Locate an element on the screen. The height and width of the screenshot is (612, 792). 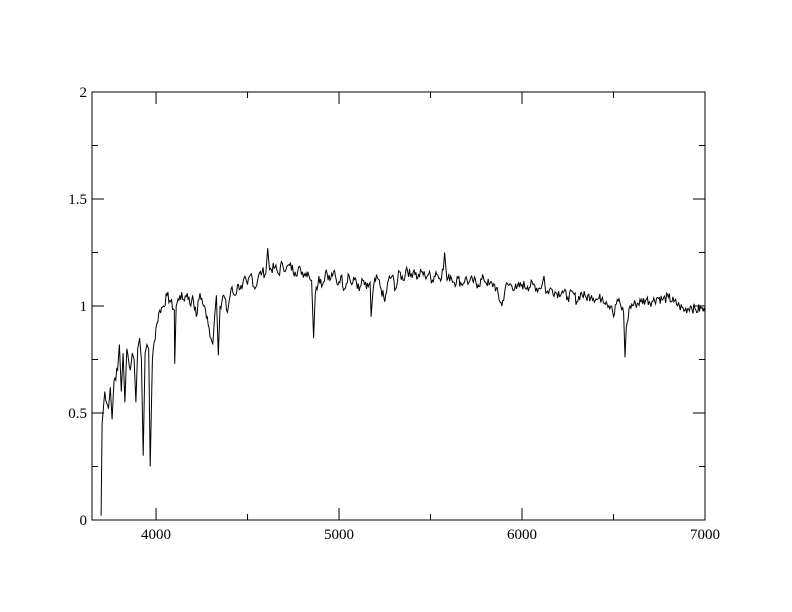
x-tick-label: 7000 is located at coordinates (705, 535).